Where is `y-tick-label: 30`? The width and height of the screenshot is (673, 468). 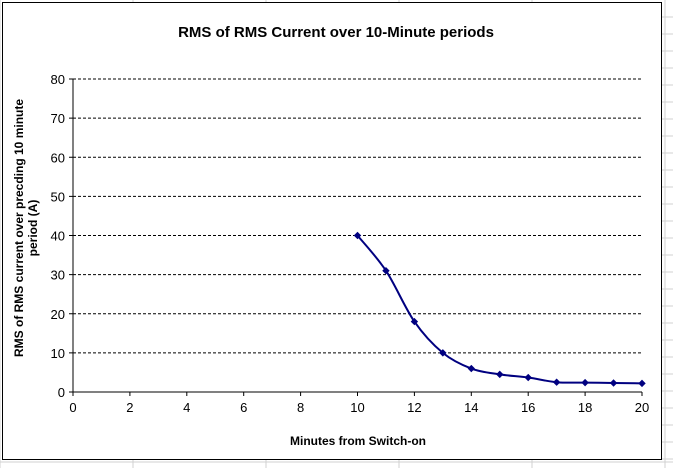 y-tick-label: 30 is located at coordinates (58, 275).